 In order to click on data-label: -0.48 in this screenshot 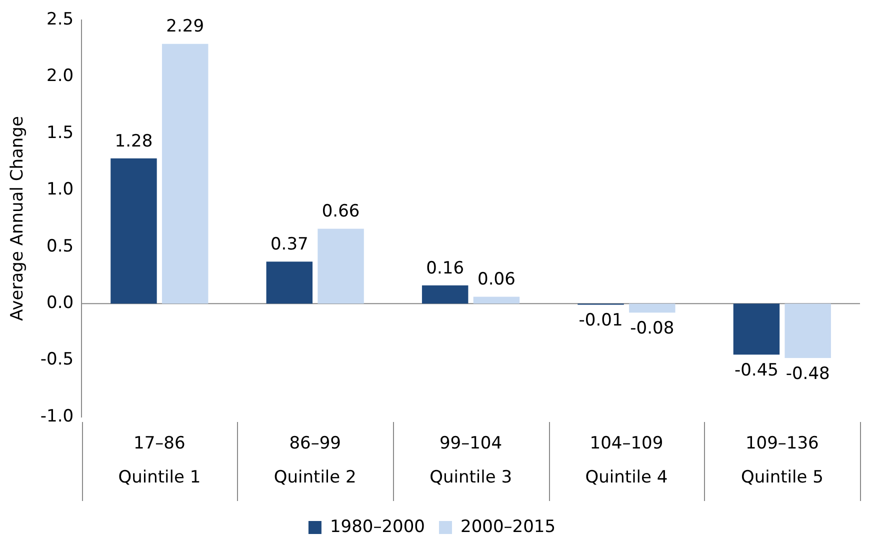, I will do `click(808, 374)`.